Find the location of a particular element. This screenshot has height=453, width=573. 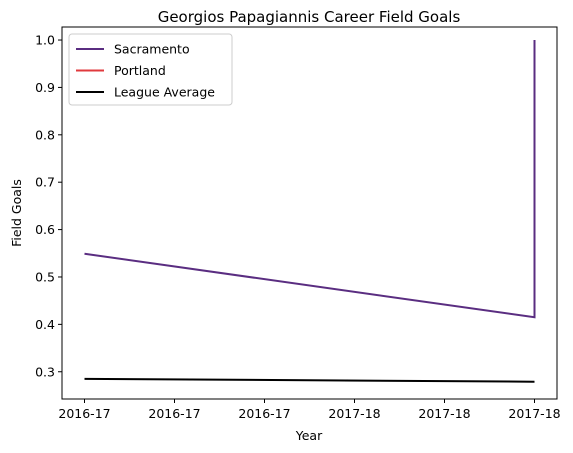

x-axis-label: Year is located at coordinates (309, 435).